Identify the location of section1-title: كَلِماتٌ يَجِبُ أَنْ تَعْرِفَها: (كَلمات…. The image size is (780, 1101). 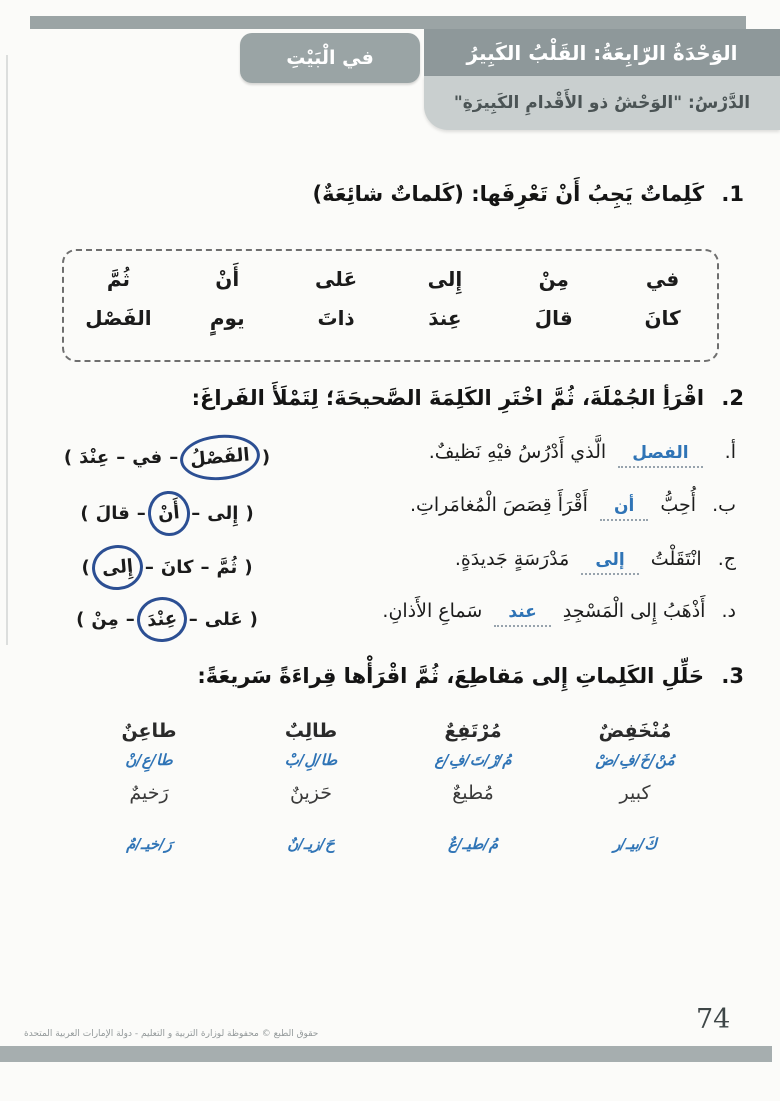
(508, 194).